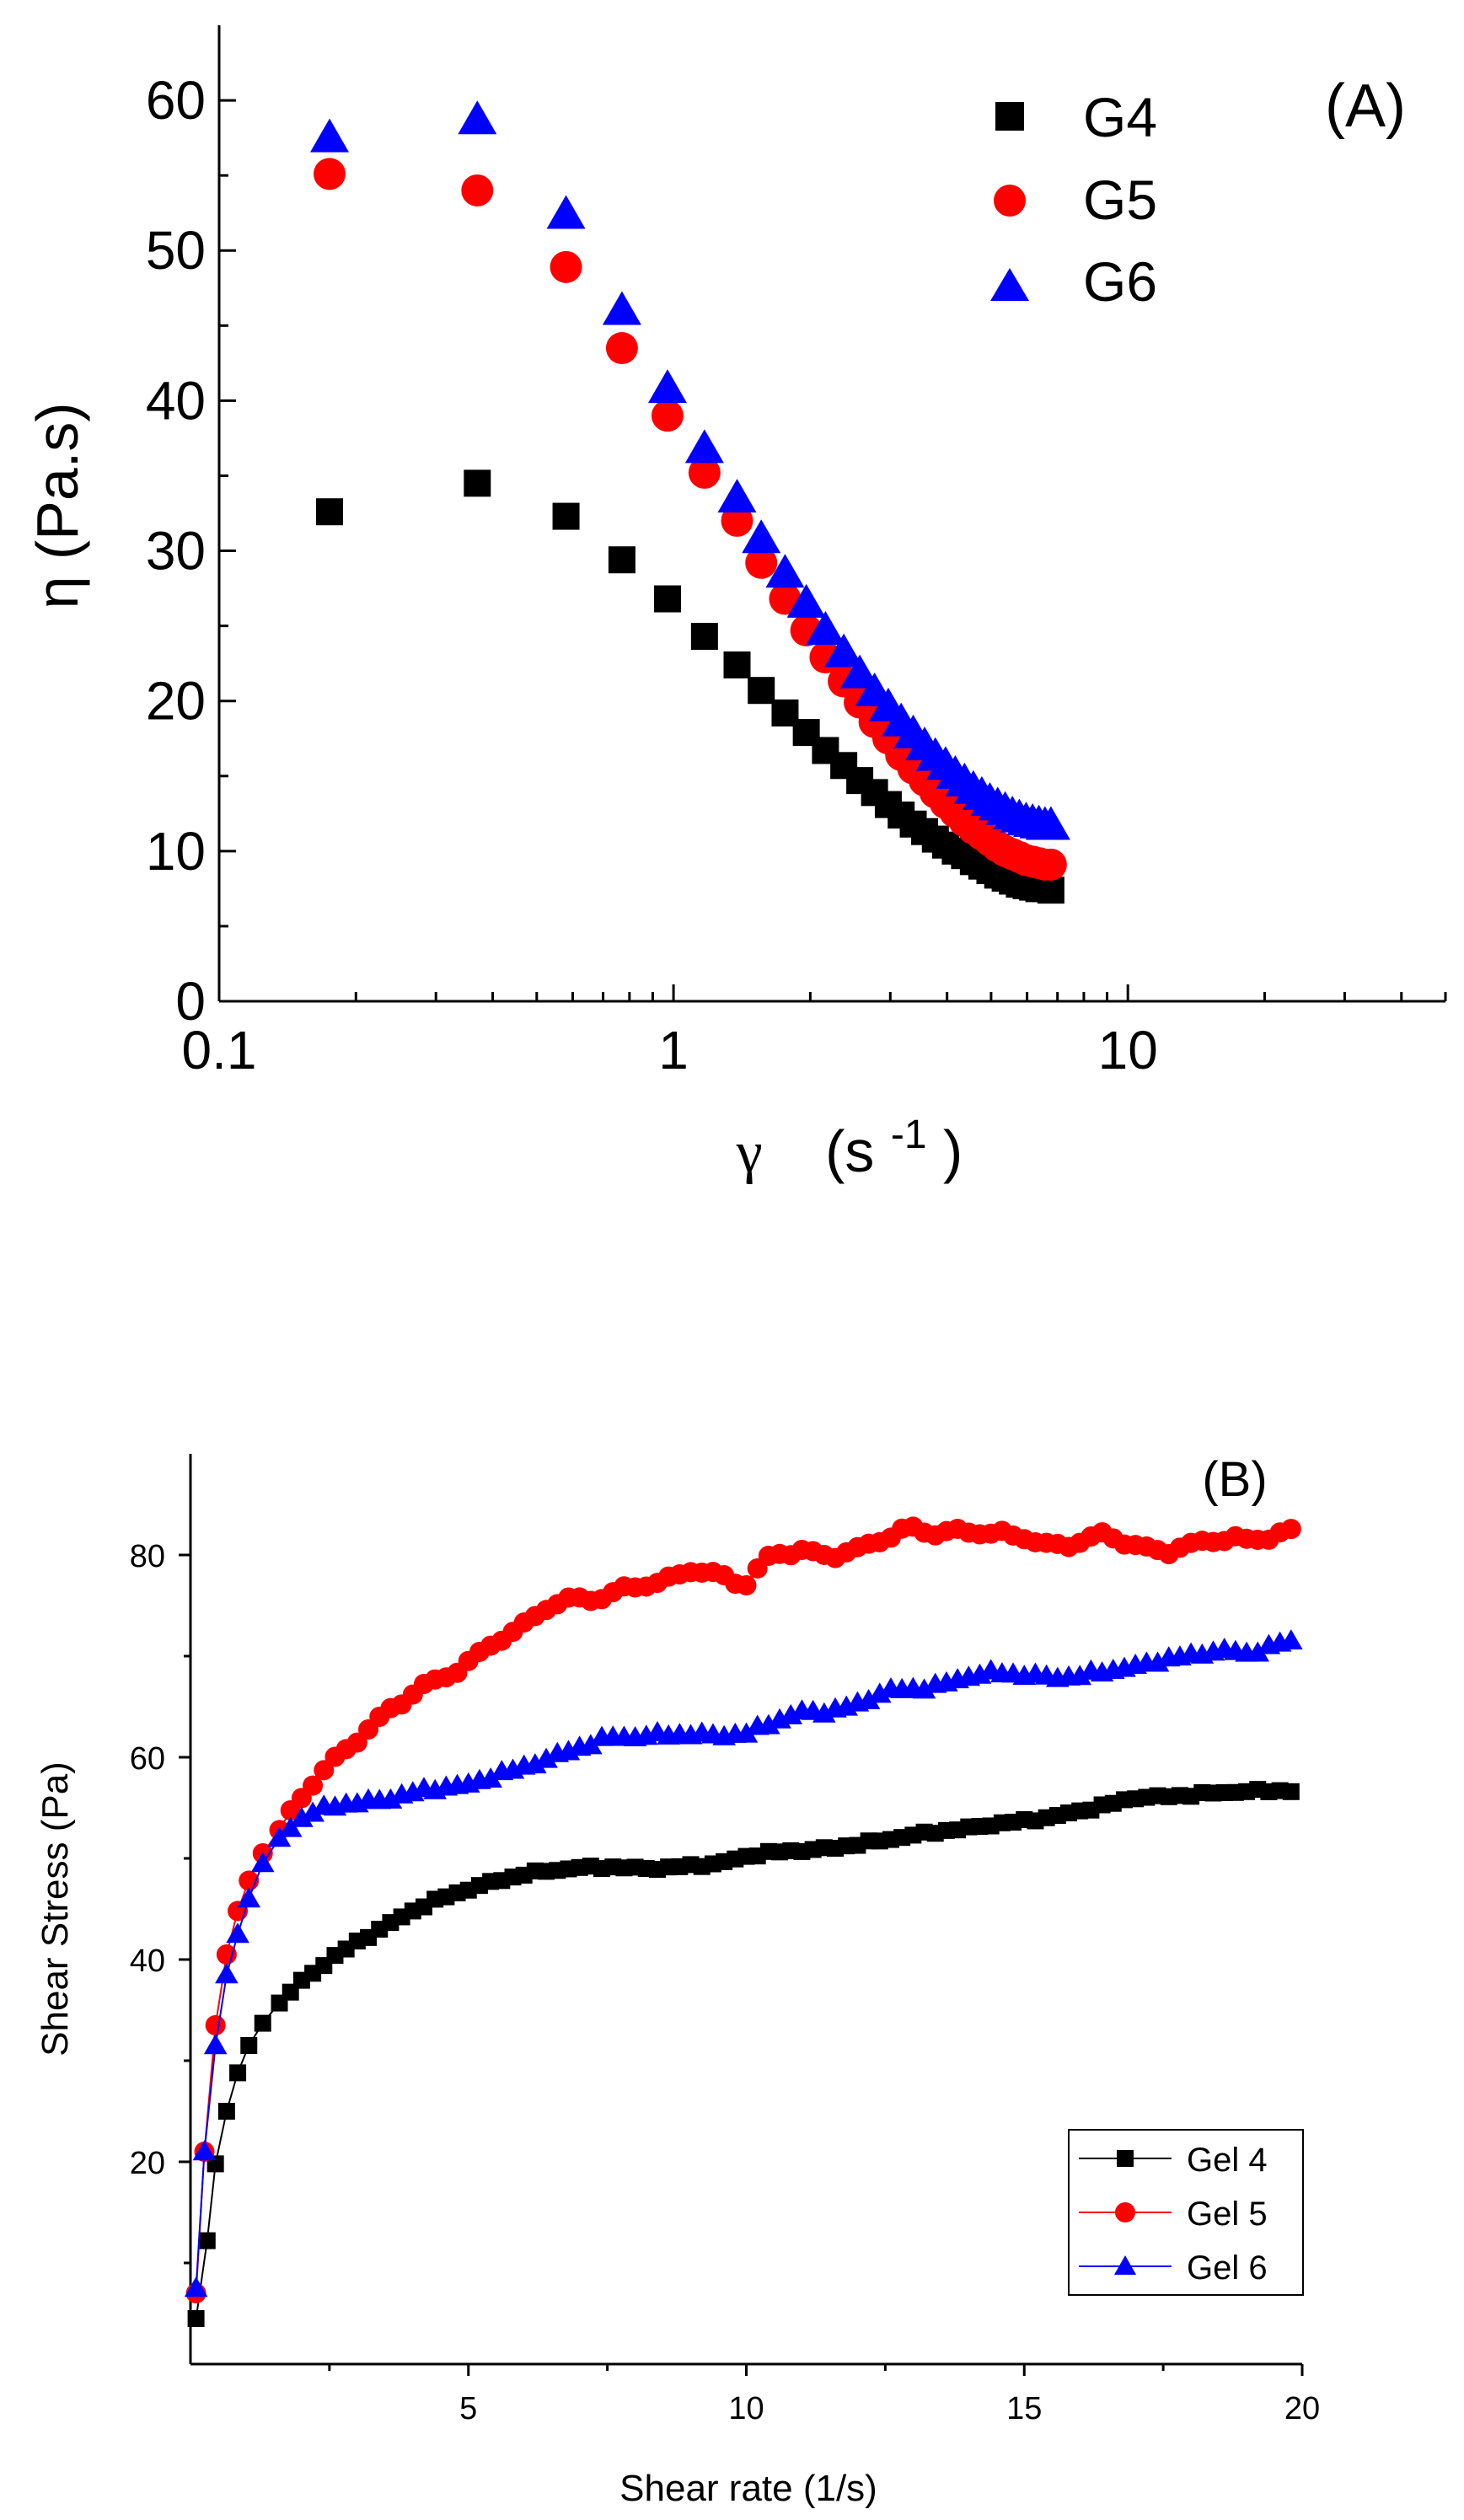 The image size is (1464, 2520). What do you see at coordinates (1227, 2160) in the screenshot?
I see `chart-b-legend-label-gel4: Gel 4` at bounding box center [1227, 2160].